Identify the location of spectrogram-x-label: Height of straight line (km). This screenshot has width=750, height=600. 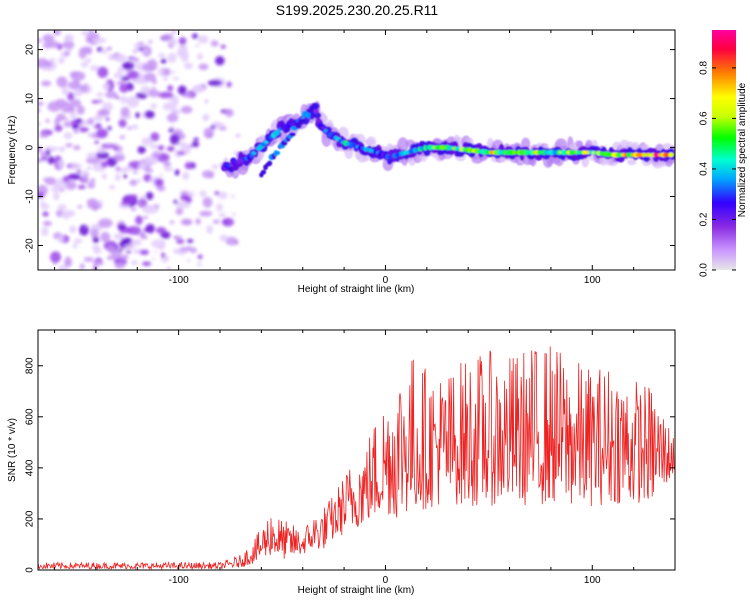
(356, 289).